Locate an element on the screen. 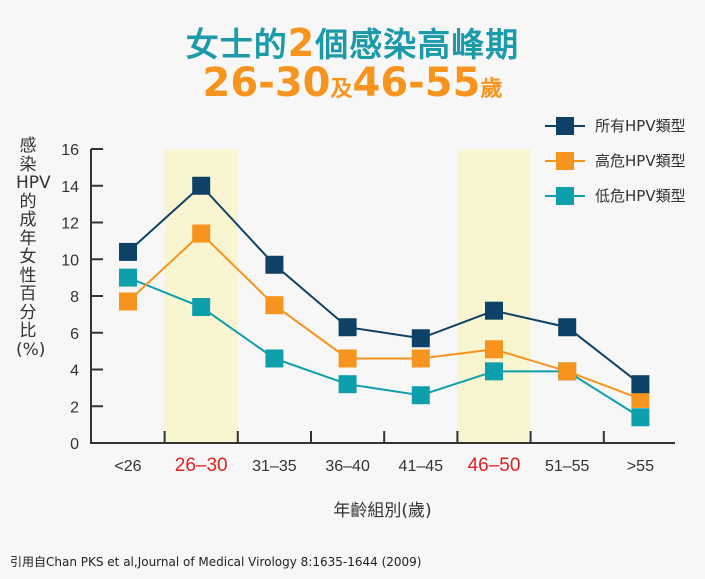  title-text: 個感染高峰期 is located at coordinates (417, 44).